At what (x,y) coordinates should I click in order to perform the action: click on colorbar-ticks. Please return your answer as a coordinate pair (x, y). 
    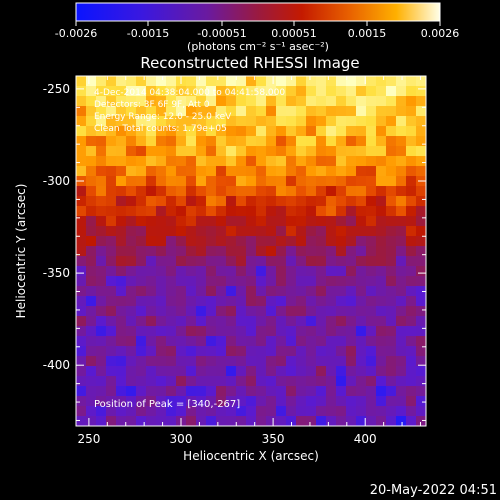
    Looking at the image, I should click on (258, 23).